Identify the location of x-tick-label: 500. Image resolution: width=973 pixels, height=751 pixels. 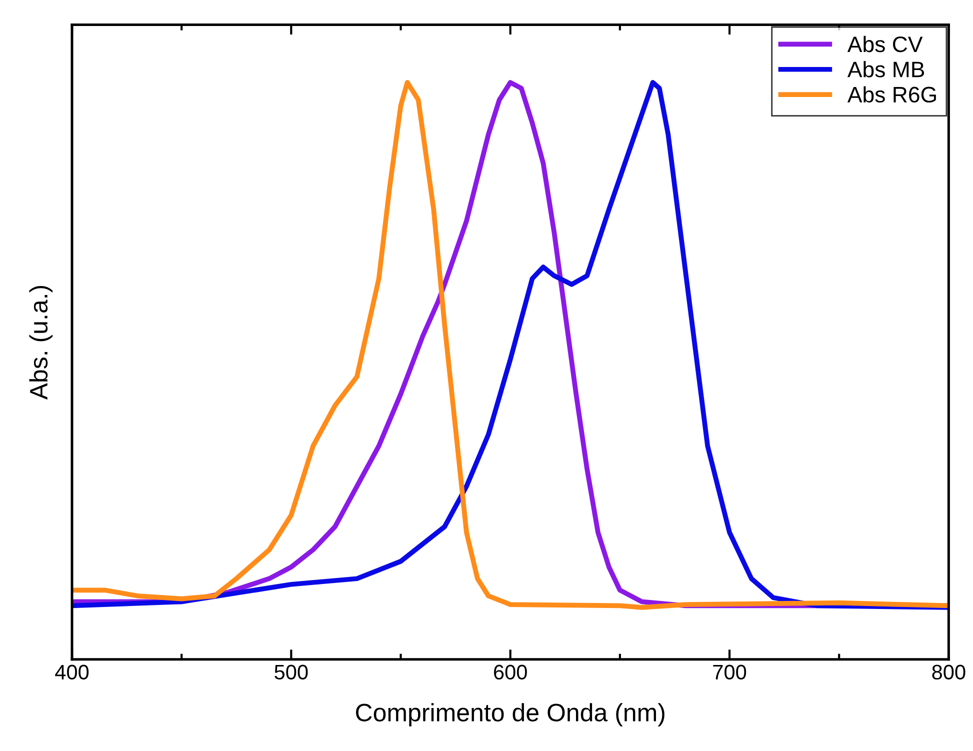
(291, 672).